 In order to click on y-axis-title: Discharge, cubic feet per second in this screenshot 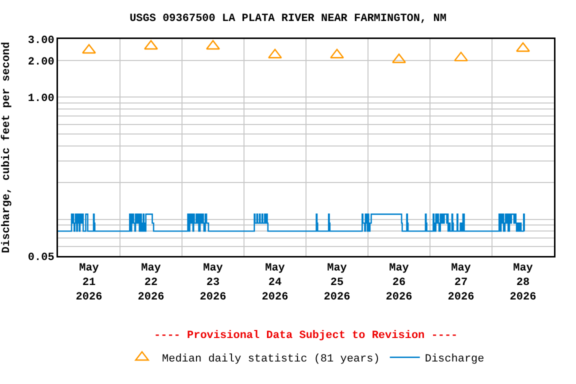, I will do `click(6, 148)`.